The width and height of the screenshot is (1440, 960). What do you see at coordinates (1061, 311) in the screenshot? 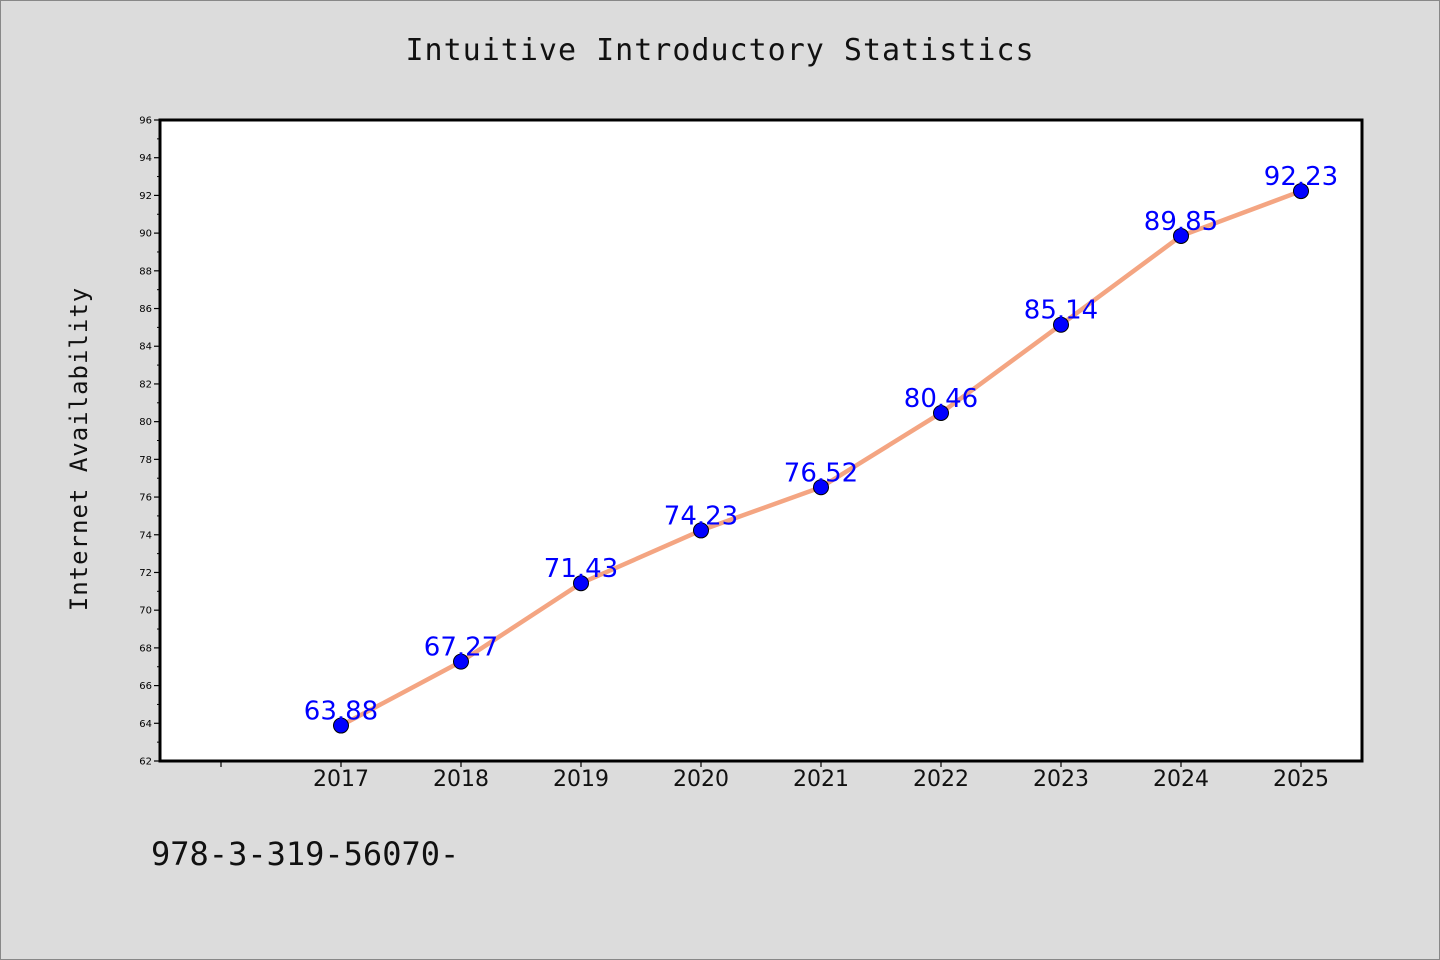
I see `data-label: 85.14` at bounding box center [1061, 311].